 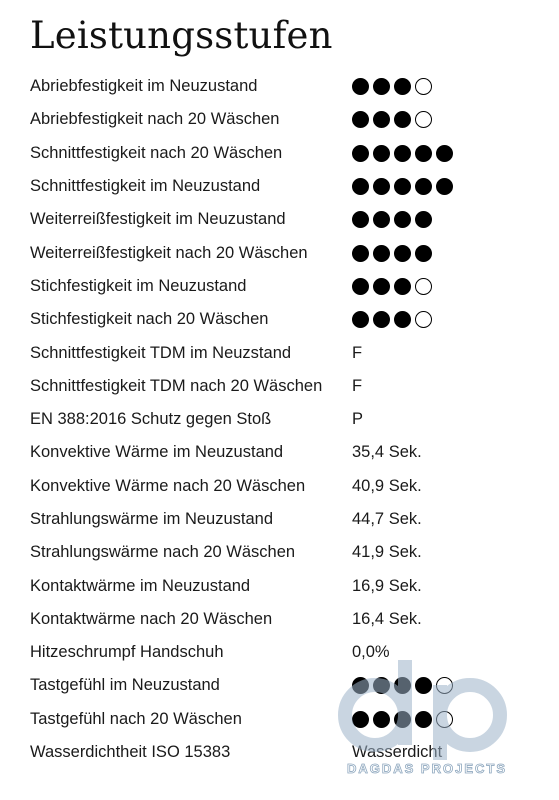 What do you see at coordinates (387, 452) in the screenshot?
I see `row-value: 35,4 Sek.` at bounding box center [387, 452].